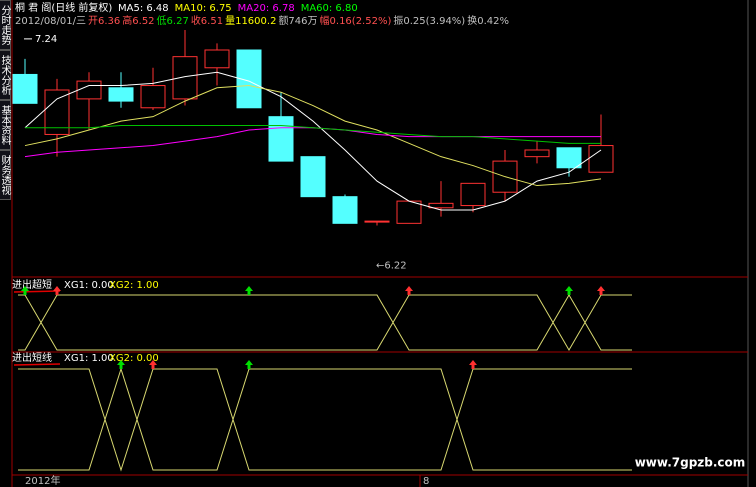 The image size is (756, 487). Describe the element at coordinates (329, 8) in the screenshot. I see `ma-readout: MA60: 6.80` at that location.